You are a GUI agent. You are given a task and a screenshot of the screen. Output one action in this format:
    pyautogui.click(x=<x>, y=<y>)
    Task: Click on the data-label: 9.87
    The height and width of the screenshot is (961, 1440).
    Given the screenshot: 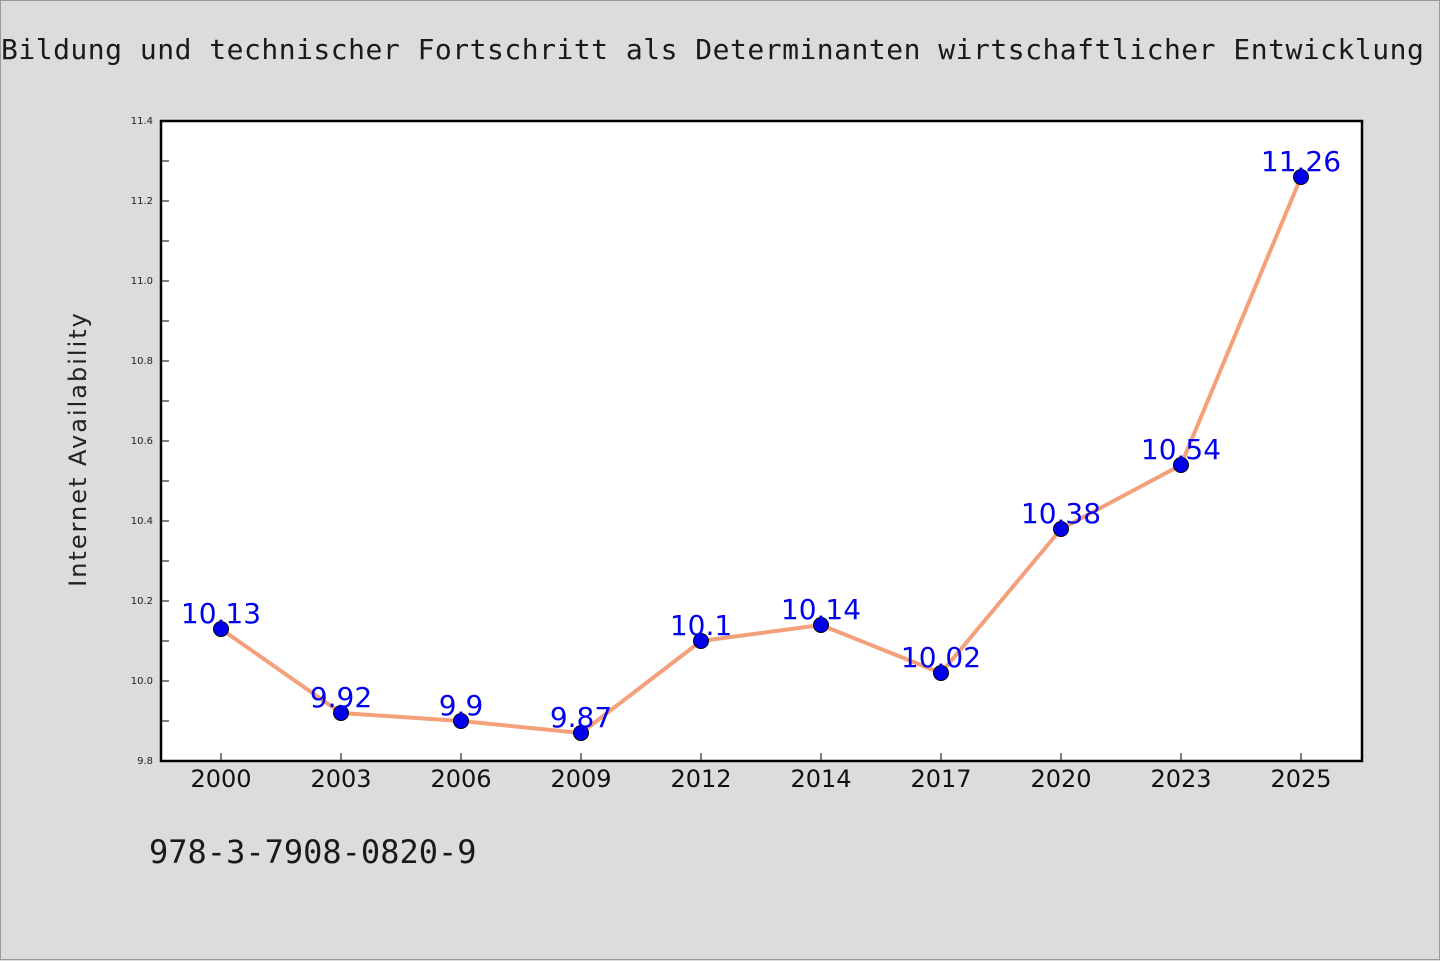 What is the action you would take?
    pyautogui.click(x=581, y=717)
    